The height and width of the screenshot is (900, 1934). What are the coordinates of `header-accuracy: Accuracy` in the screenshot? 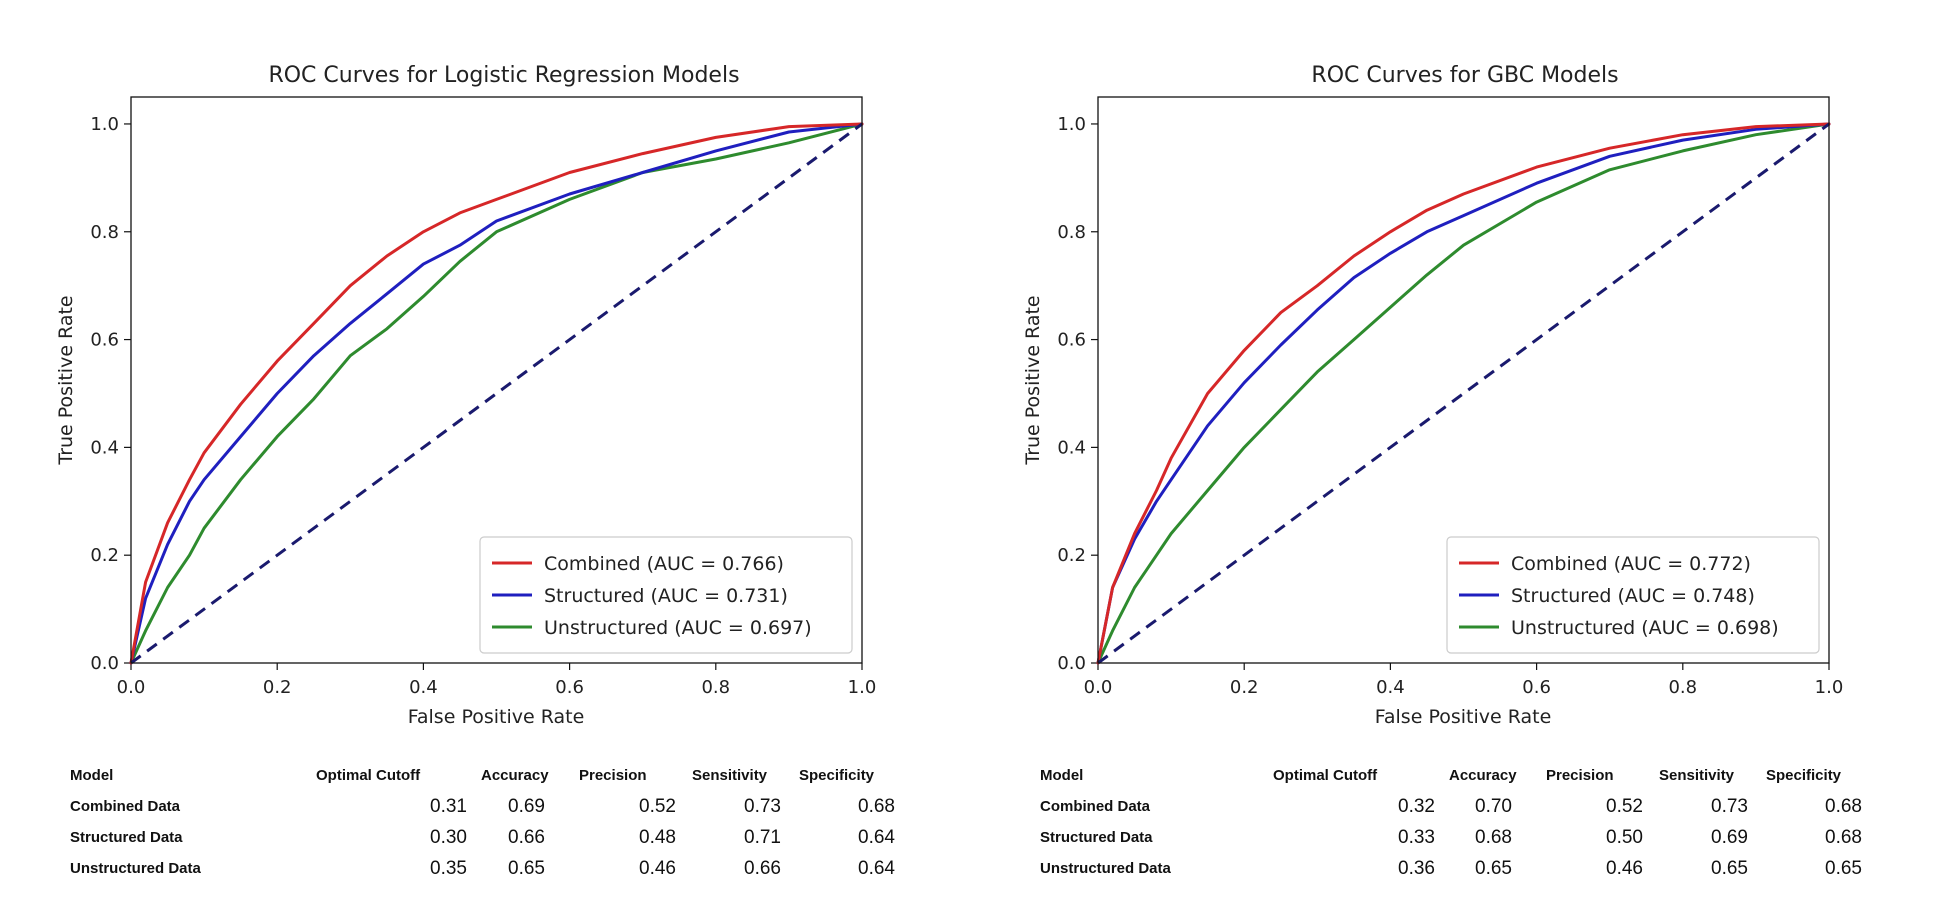 It's located at (1483, 775).